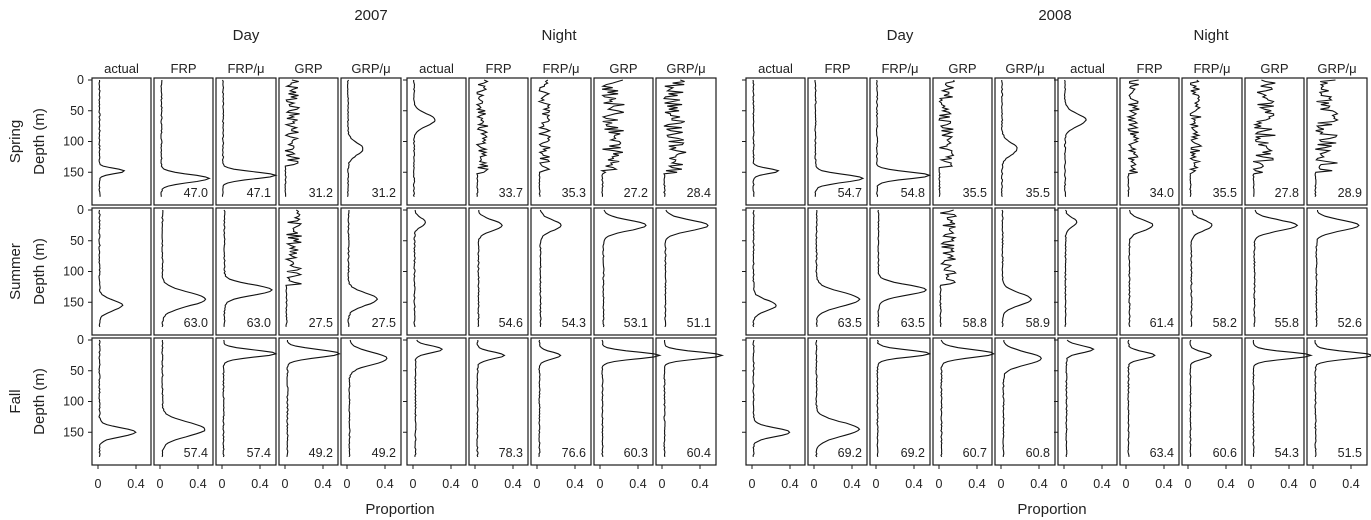  Describe the element at coordinates (699, 323) in the screenshot. I see `panel-value: 51.1` at that location.